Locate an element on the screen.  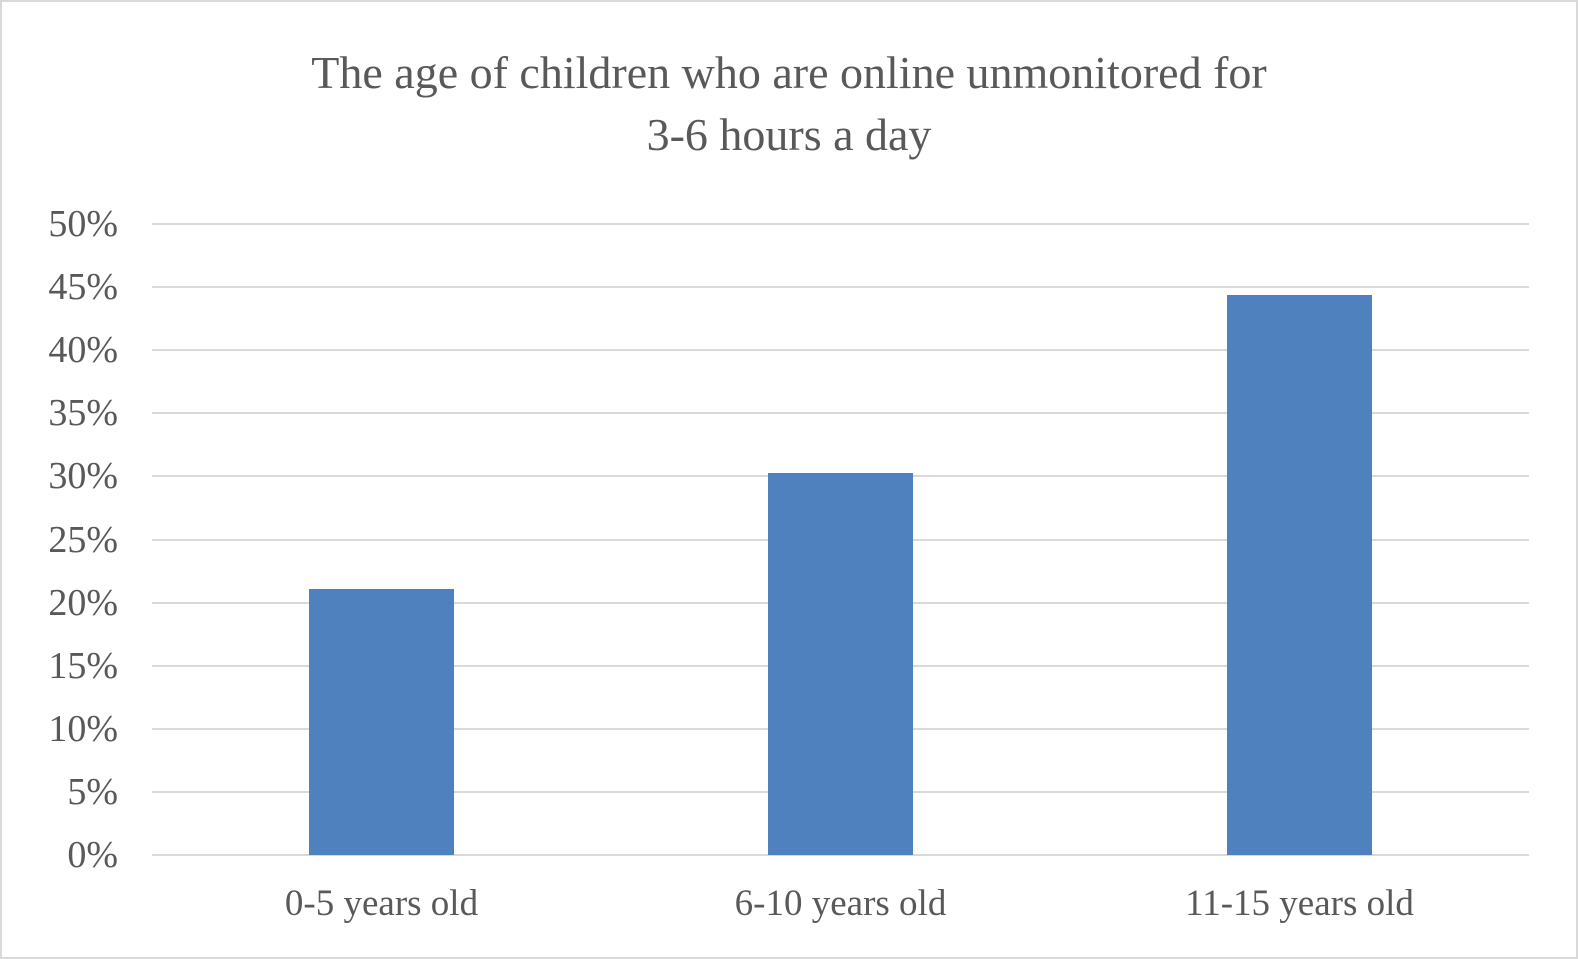
gridline-35% is located at coordinates (840, 413).